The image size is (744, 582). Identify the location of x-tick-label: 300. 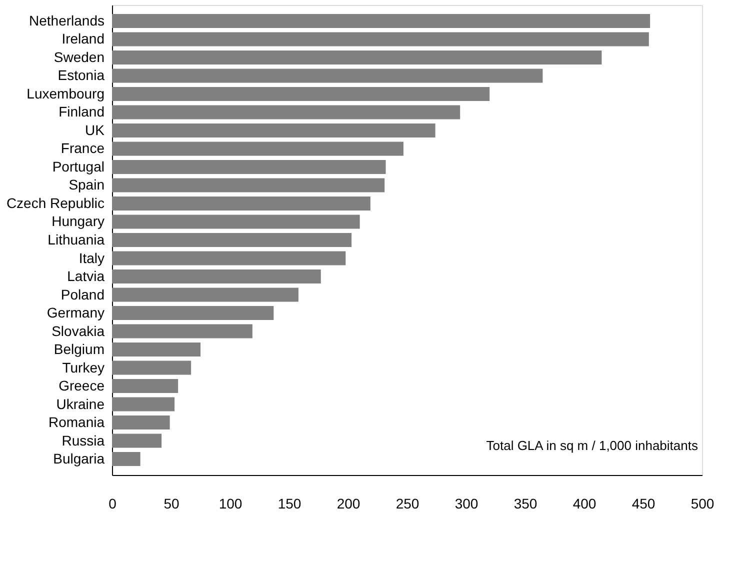
(466, 504).